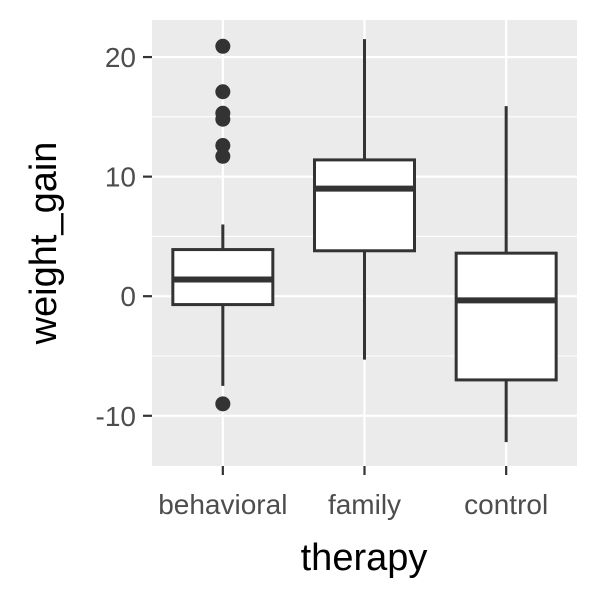 This screenshot has height=600, width=600. Describe the element at coordinates (223, 225) in the screenshot. I see `box-behavioral` at that location.